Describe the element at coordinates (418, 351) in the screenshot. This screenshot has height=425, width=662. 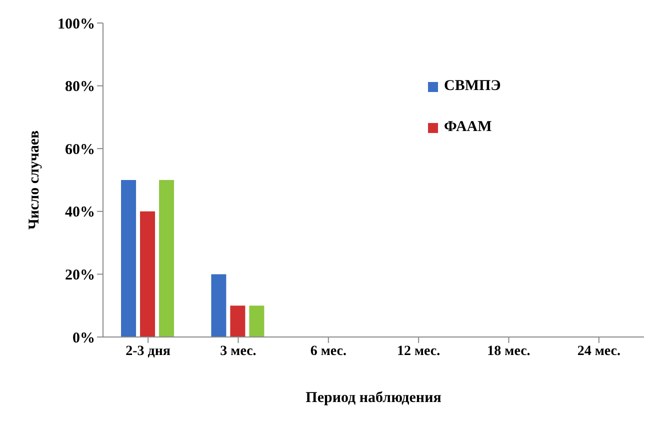
I see `x-tick-label: 12 мес.` at that location.